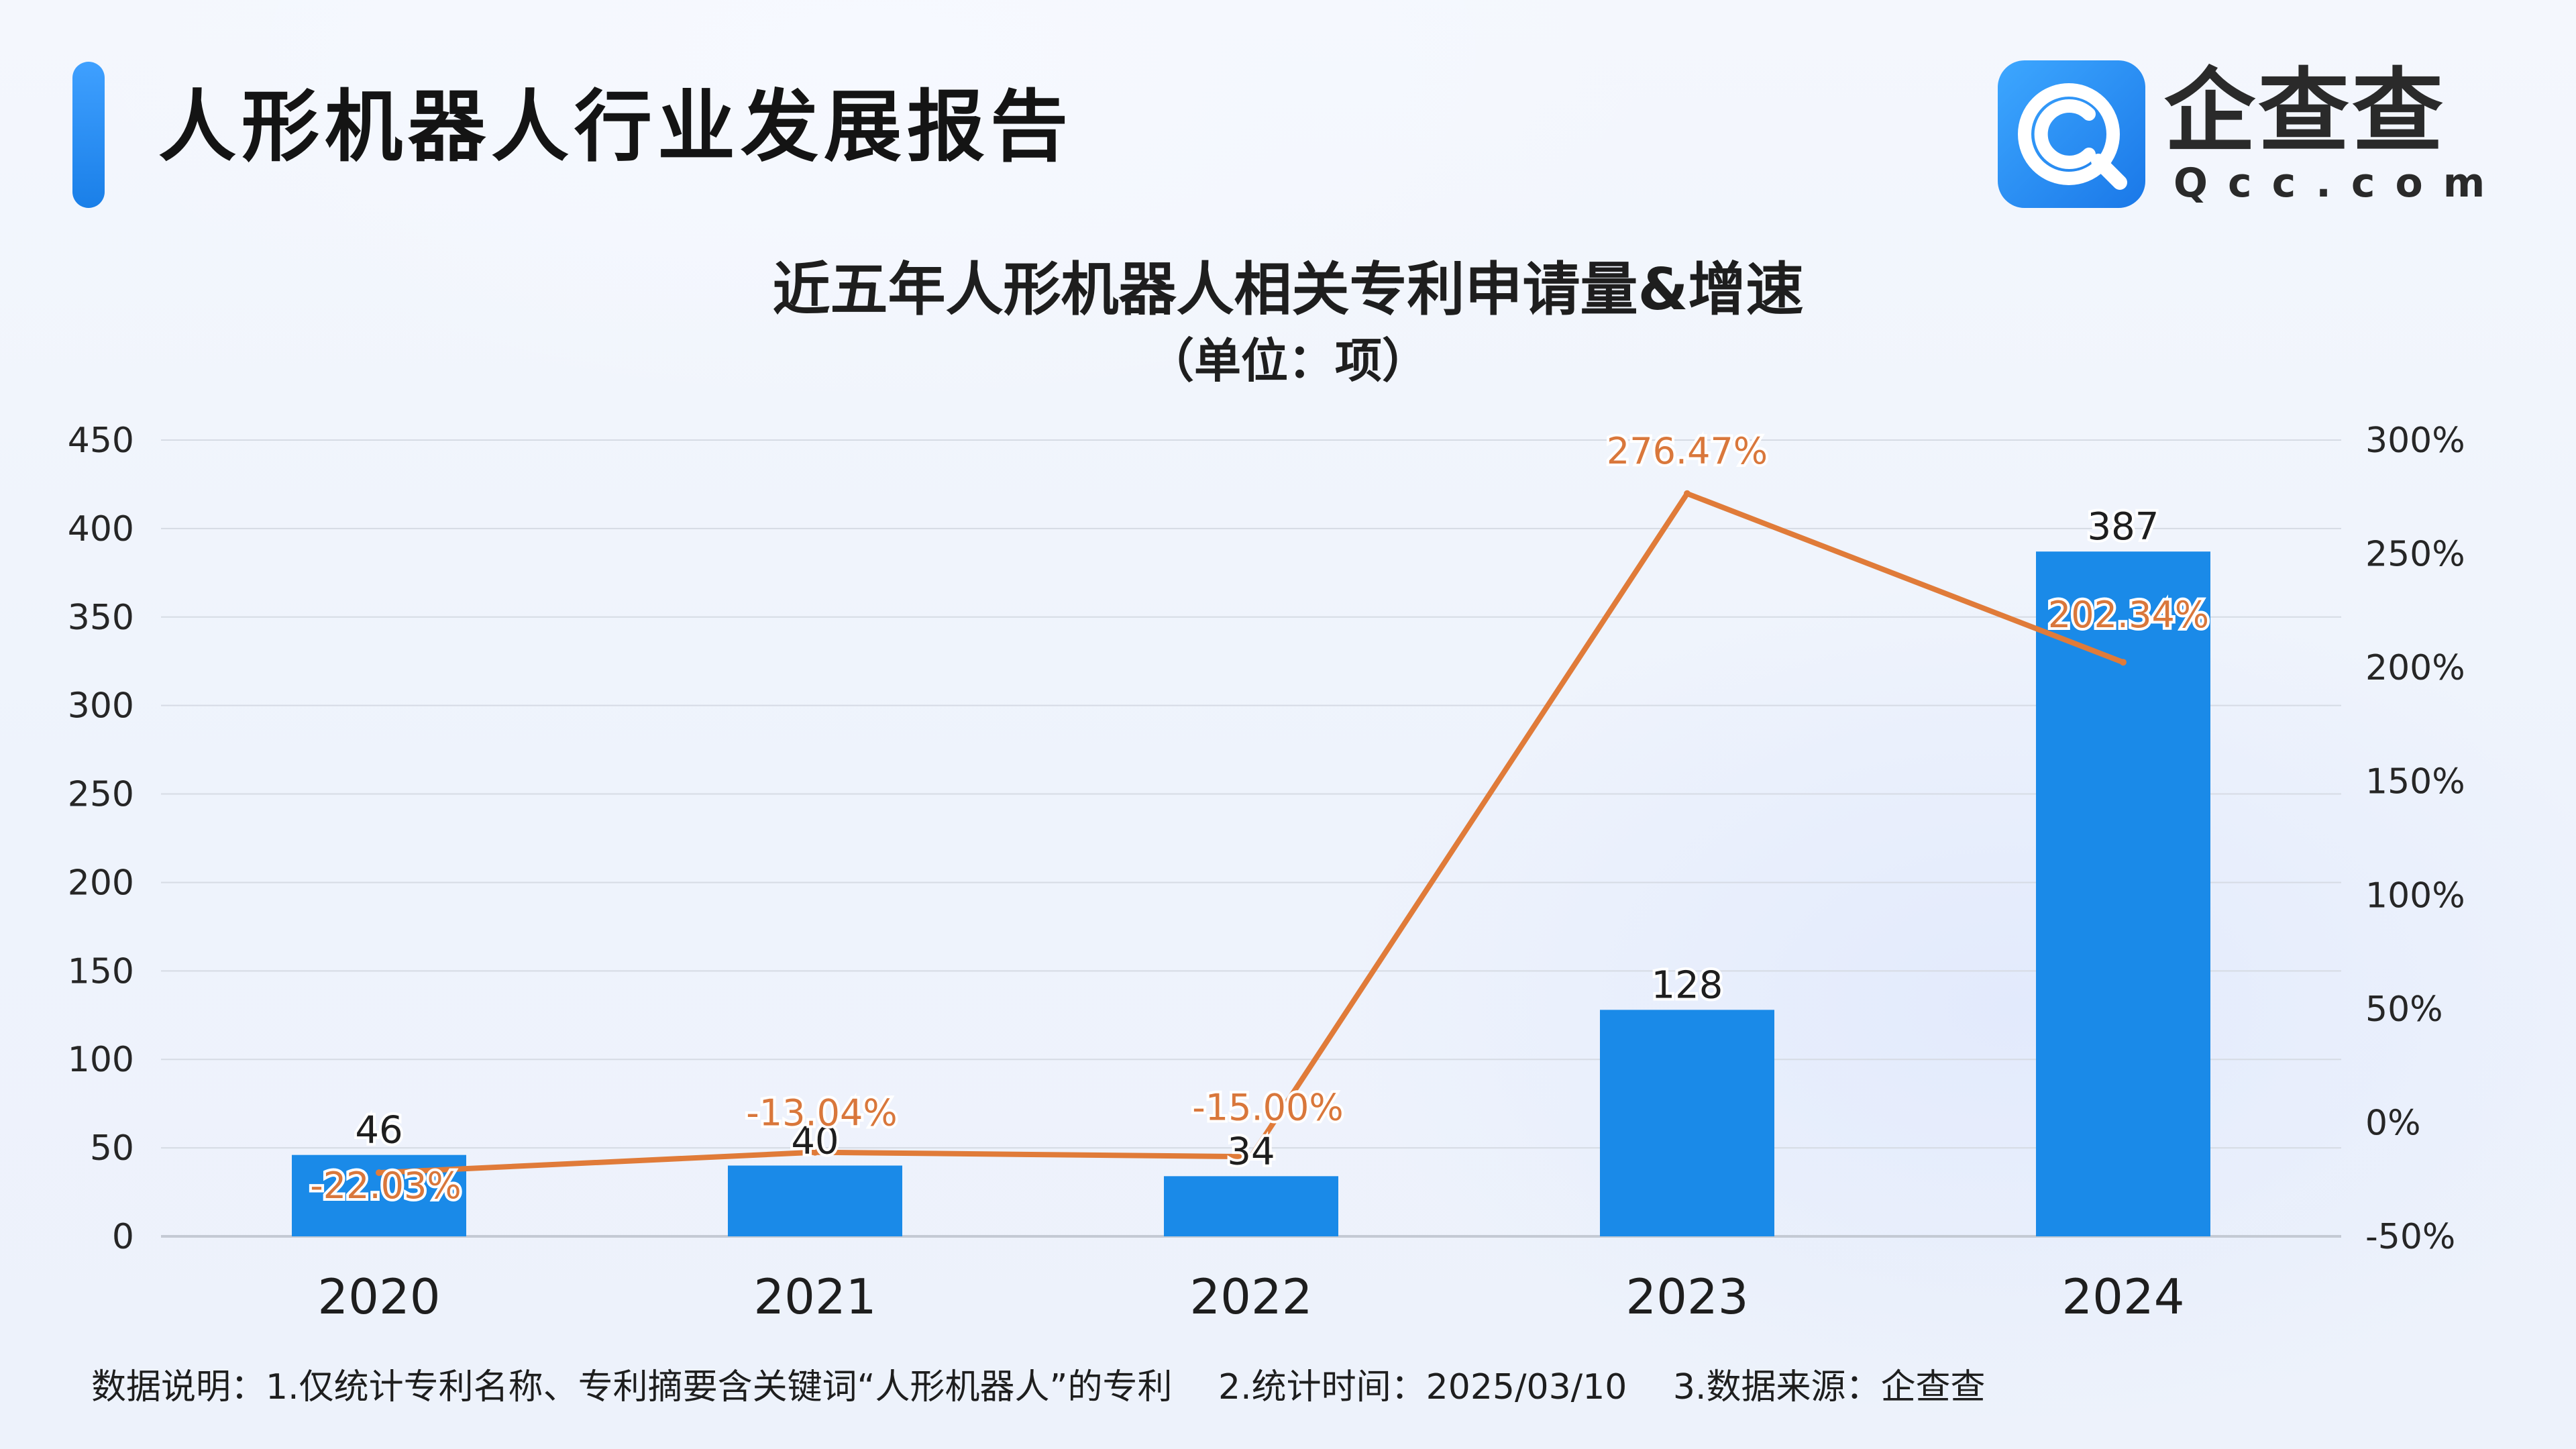 The image size is (2576, 1449). Describe the element at coordinates (2340, 183) in the screenshot. I see `logo-domain: Qcc.com` at that location.